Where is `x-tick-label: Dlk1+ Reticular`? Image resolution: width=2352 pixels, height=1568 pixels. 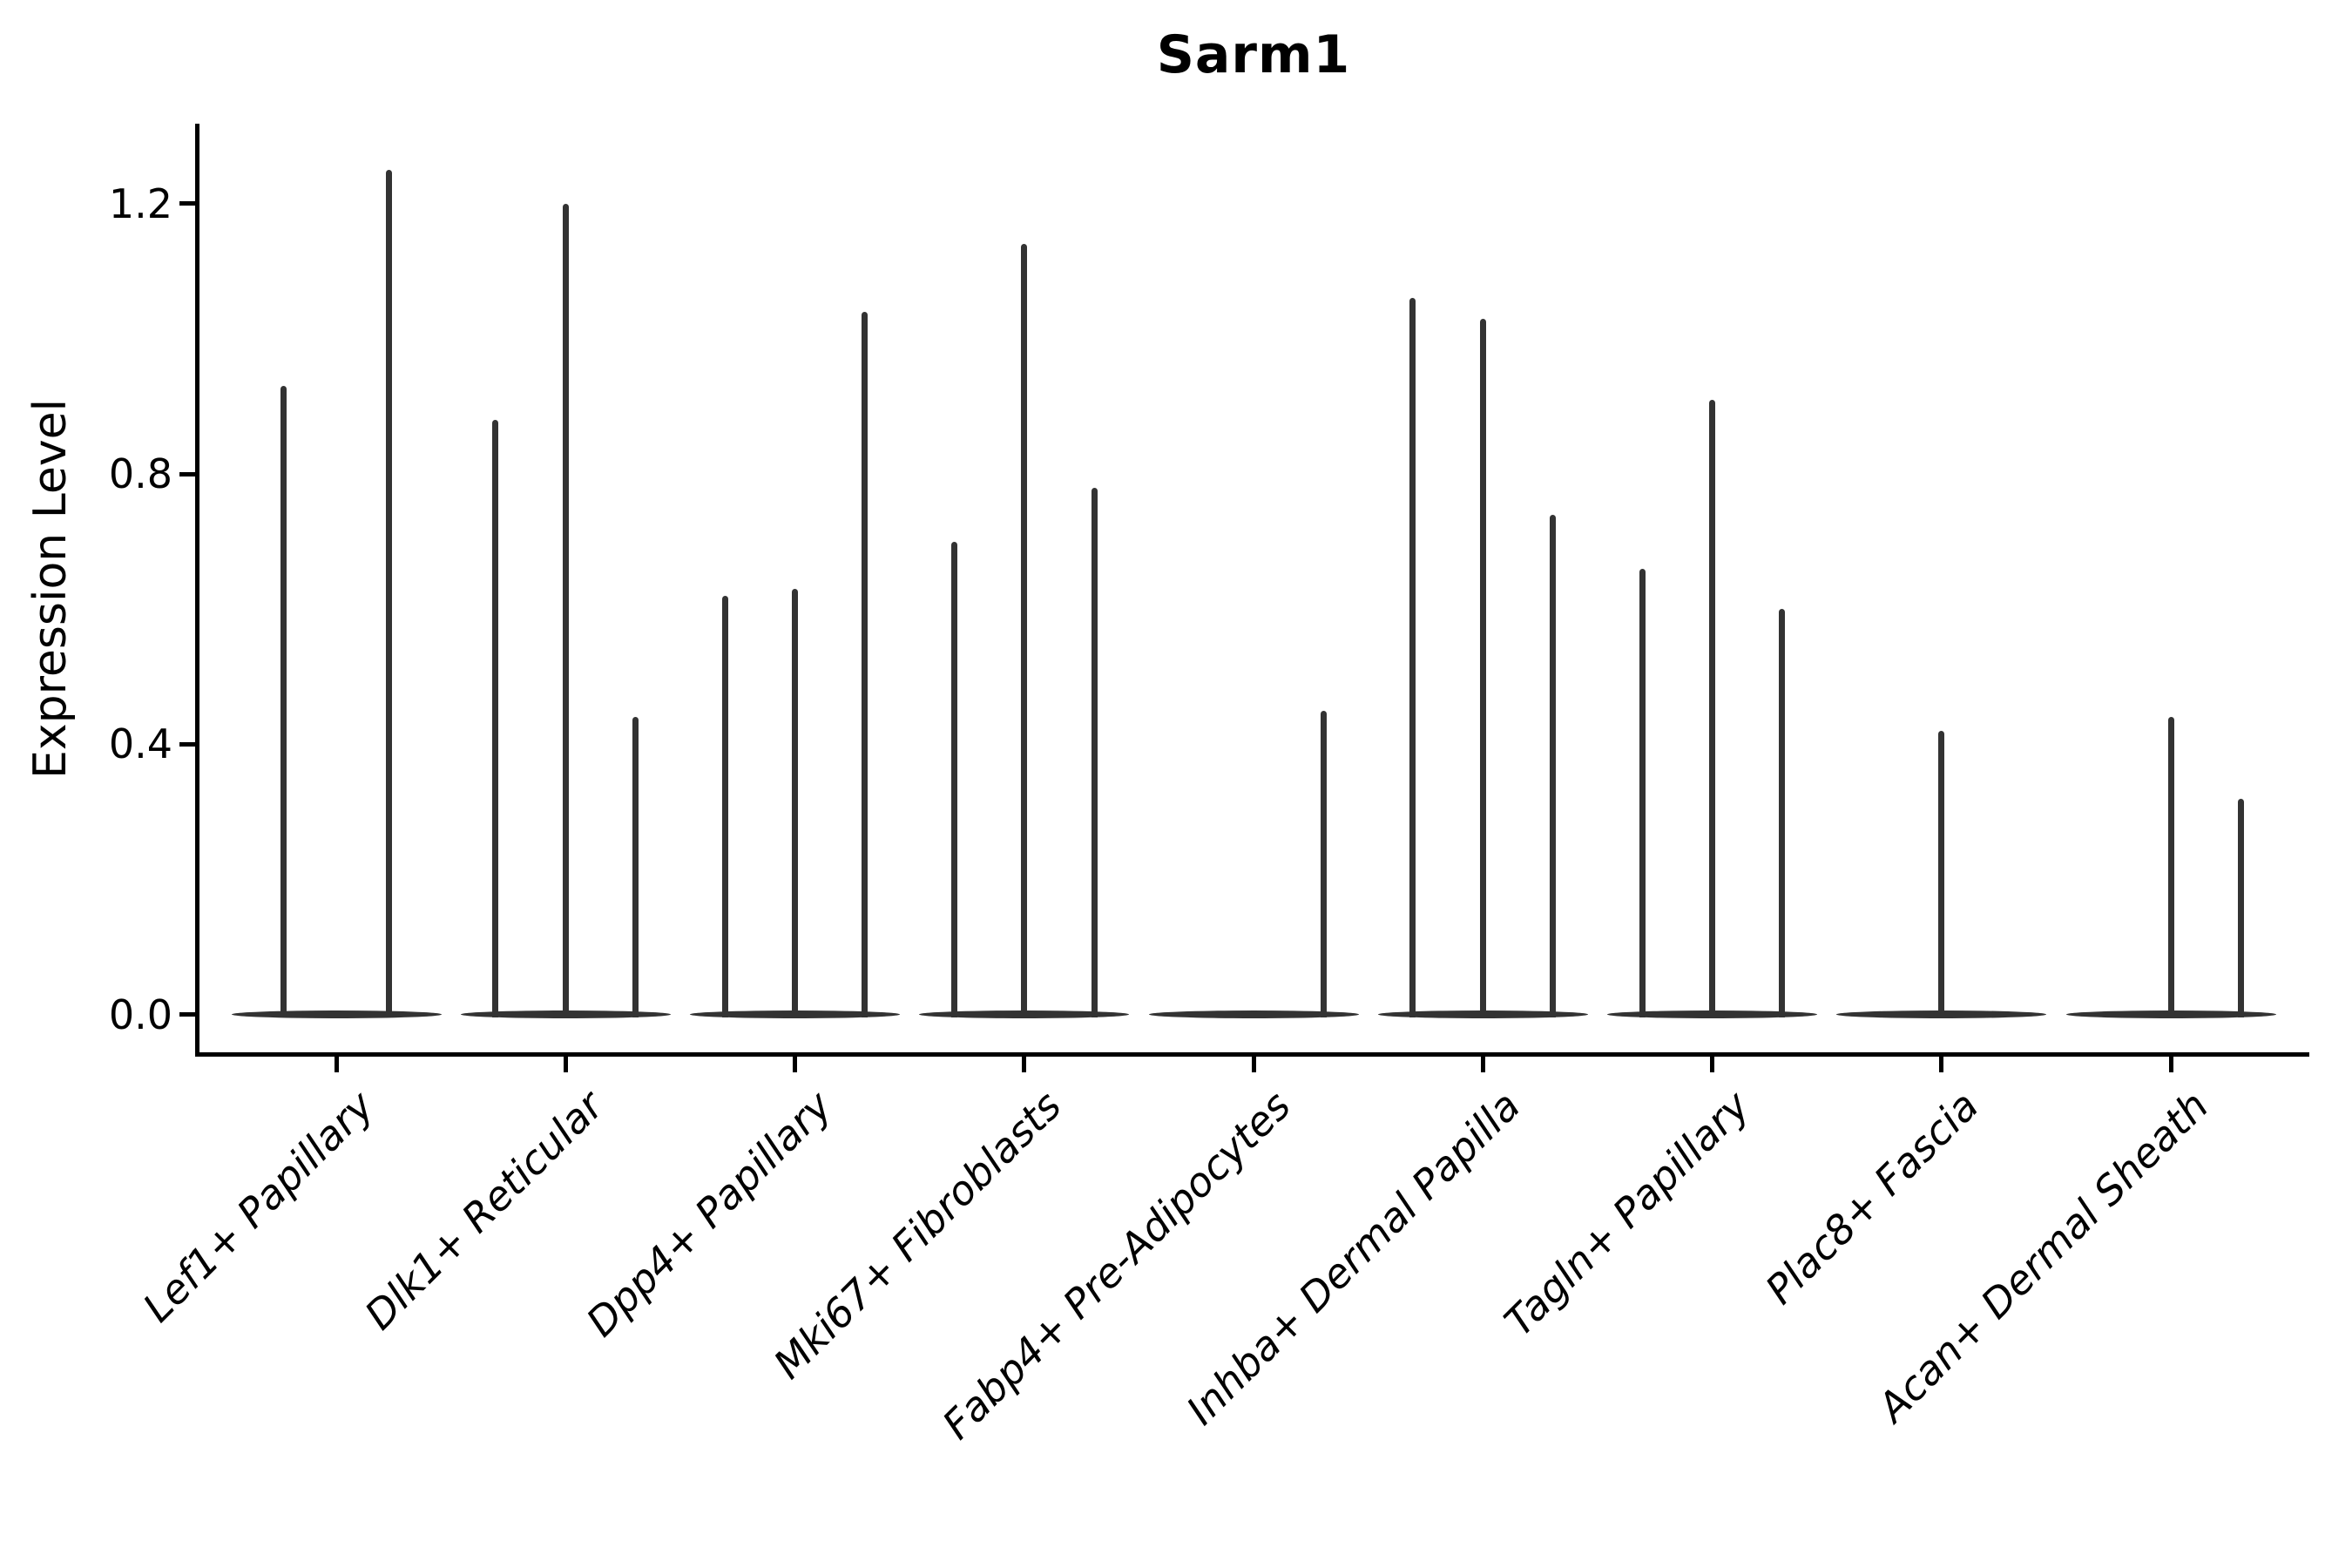 x-tick-label: Dlk1+ Reticular is located at coordinates (484, 1211).